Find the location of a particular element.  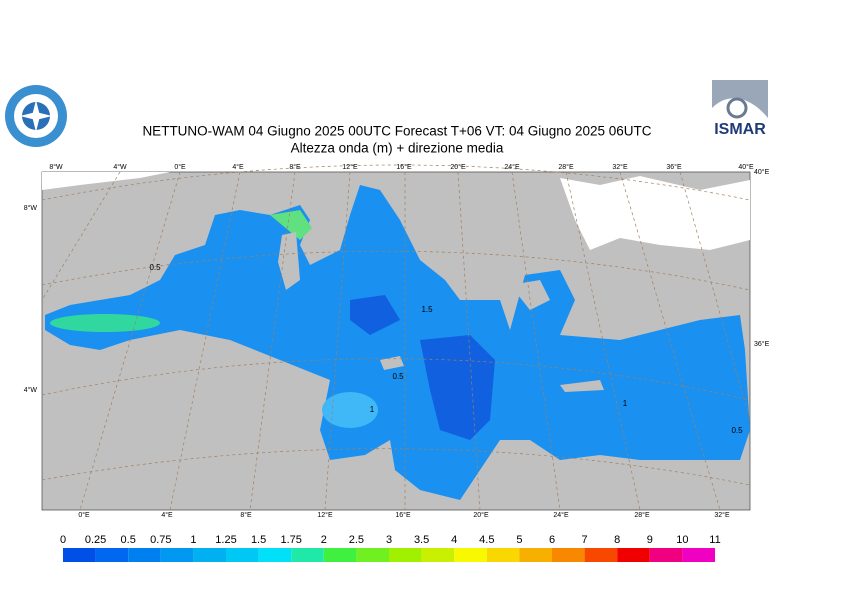

lat-label: 4°W is located at coordinates (31, 390).